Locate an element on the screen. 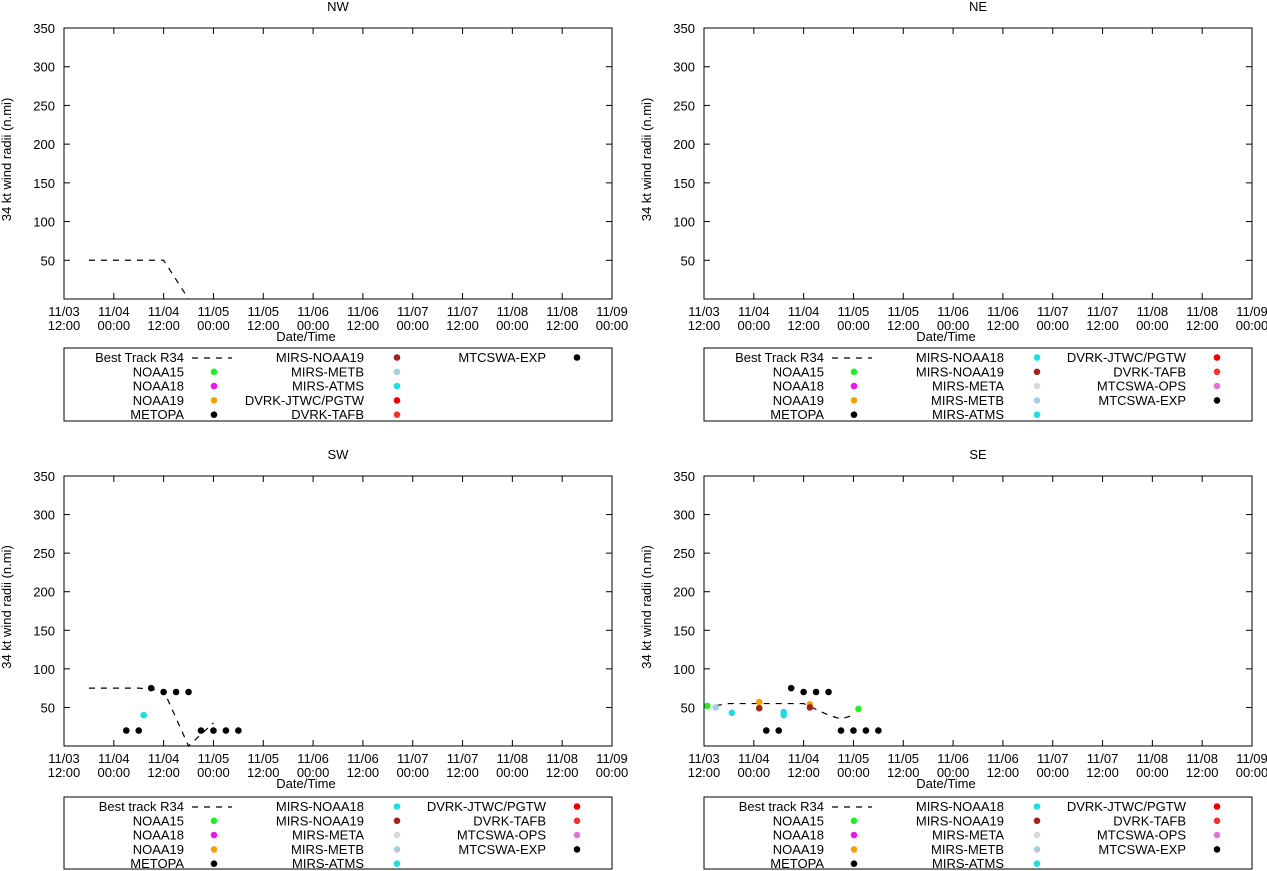  legend-label: MIRS-ATMS is located at coordinates (328, 863).